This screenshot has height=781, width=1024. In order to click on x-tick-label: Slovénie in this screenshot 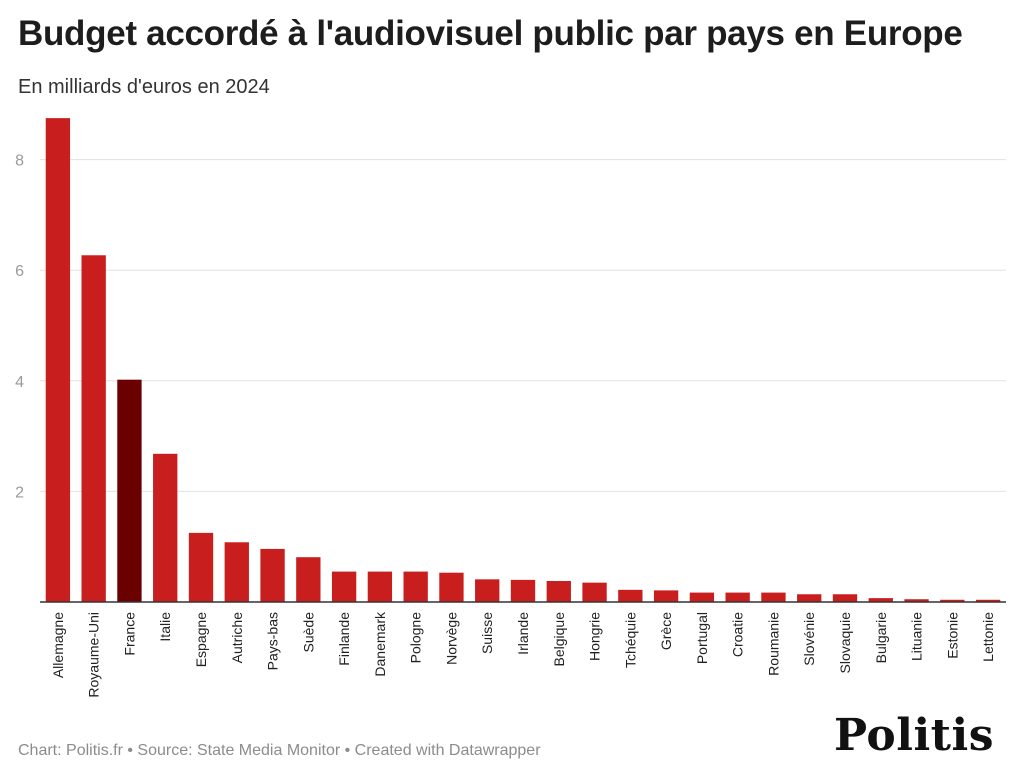, I will do `click(809, 639)`.